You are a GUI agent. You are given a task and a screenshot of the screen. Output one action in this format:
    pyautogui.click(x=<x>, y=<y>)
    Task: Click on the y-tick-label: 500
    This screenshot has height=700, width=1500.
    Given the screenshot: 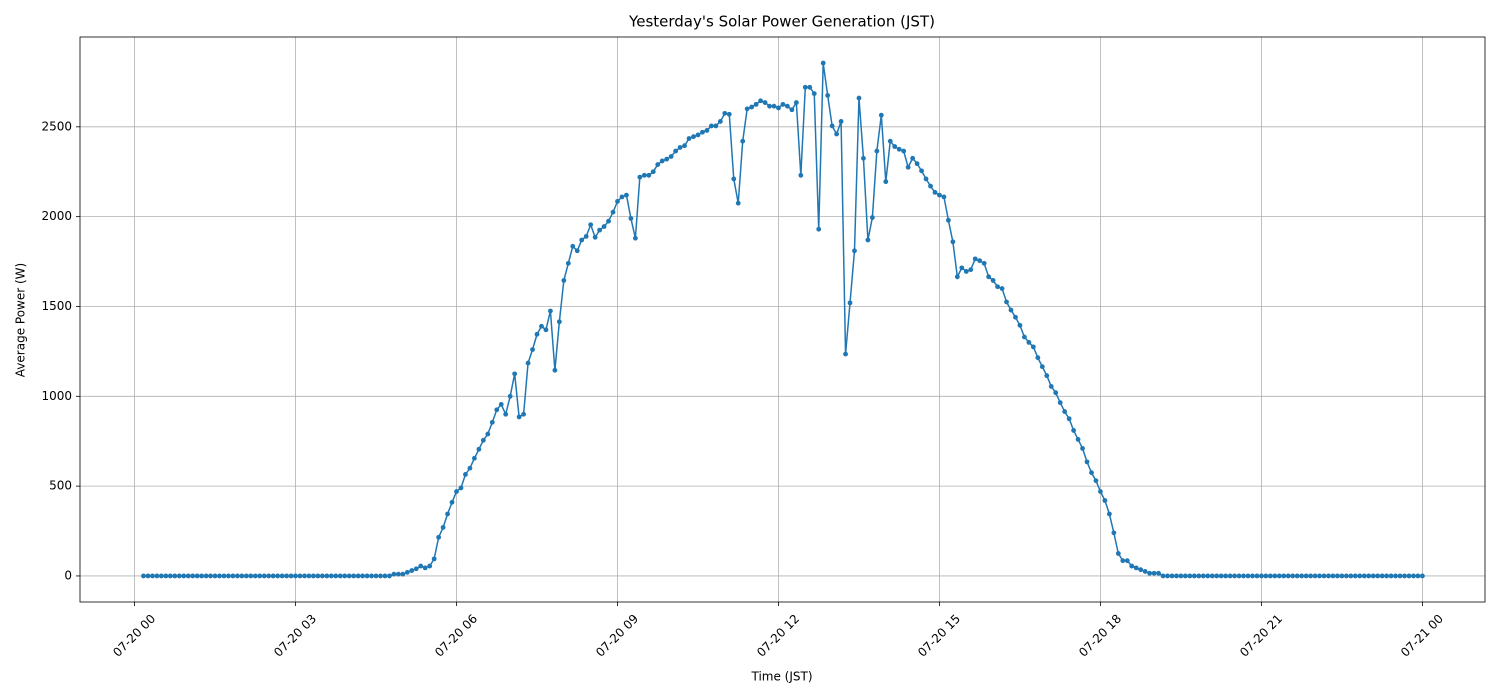 What is the action you would take?
    pyautogui.click(x=60, y=486)
    